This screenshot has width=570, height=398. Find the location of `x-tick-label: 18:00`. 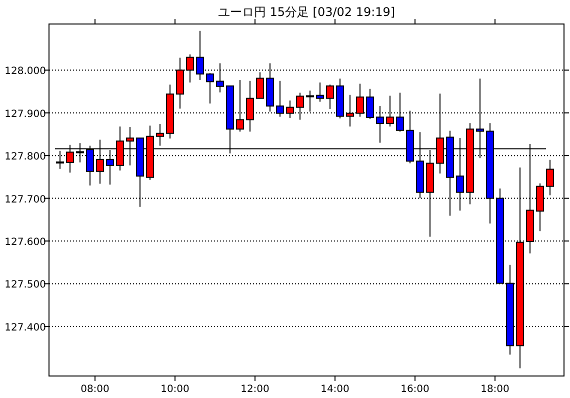

x-tick-label: 18:00 is located at coordinates (495, 389).